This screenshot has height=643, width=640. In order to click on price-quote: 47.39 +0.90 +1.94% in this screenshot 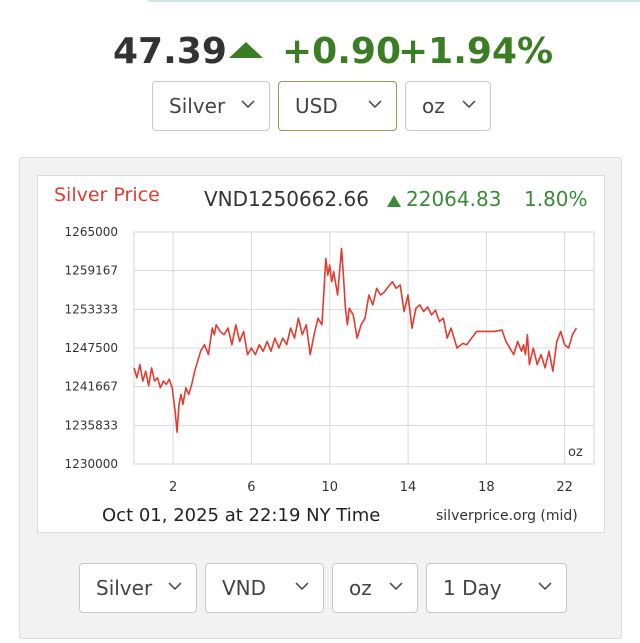, I will do `click(320, 52)`.